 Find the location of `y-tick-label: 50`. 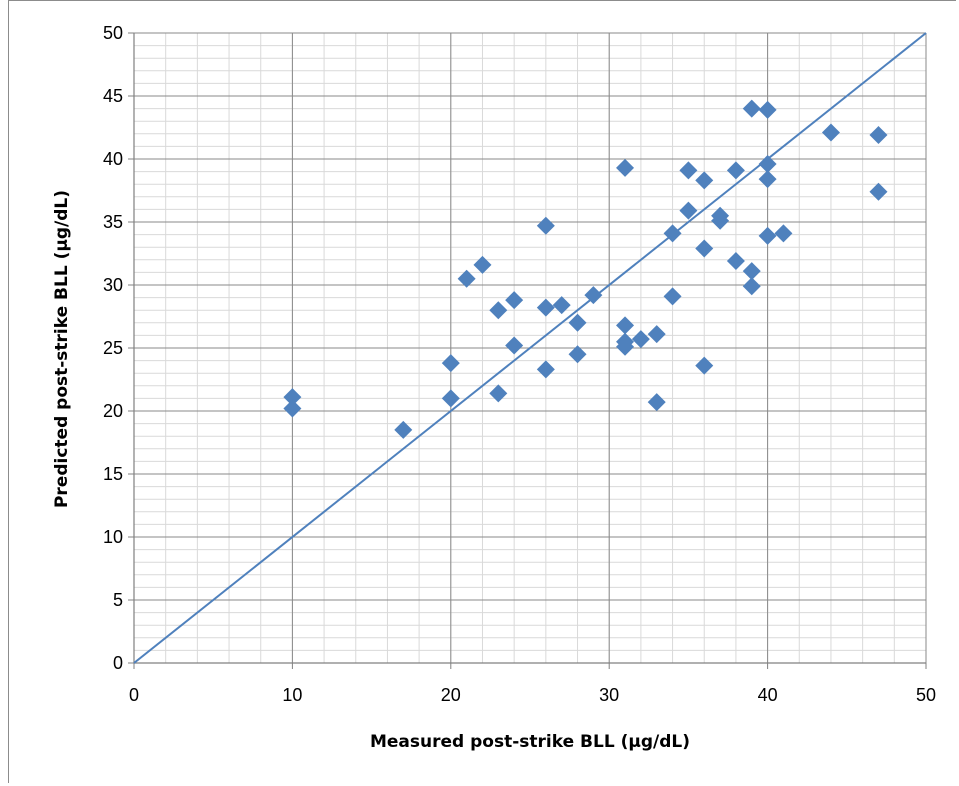

y-tick-label: 50 is located at coordinates (113, 33).